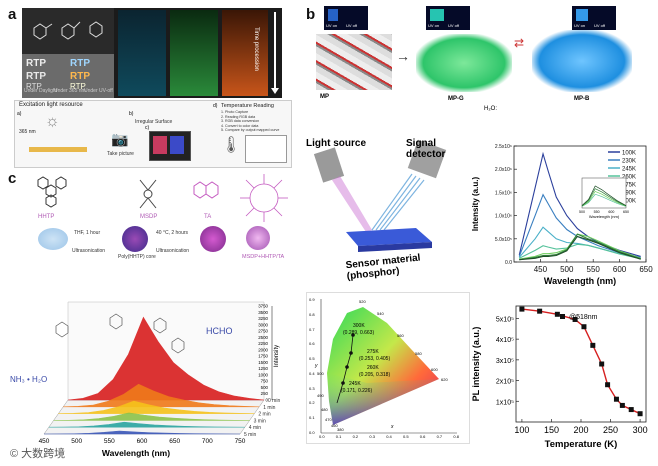 This screenshot has height=466, width=658. Describe the element at coordinates (277, 356) in the screenshot. I see `z-axis-label: Intensity` at that location.